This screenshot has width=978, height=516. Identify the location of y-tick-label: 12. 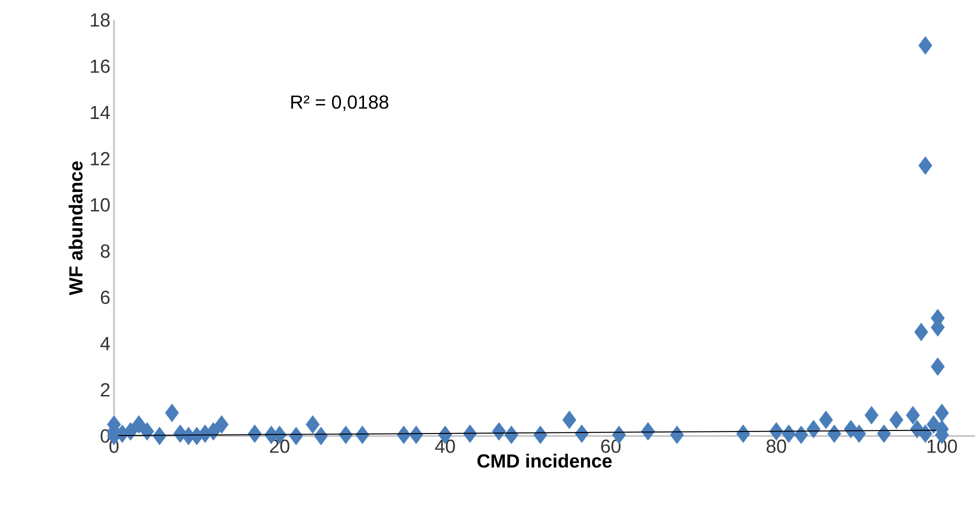
(100, 159).